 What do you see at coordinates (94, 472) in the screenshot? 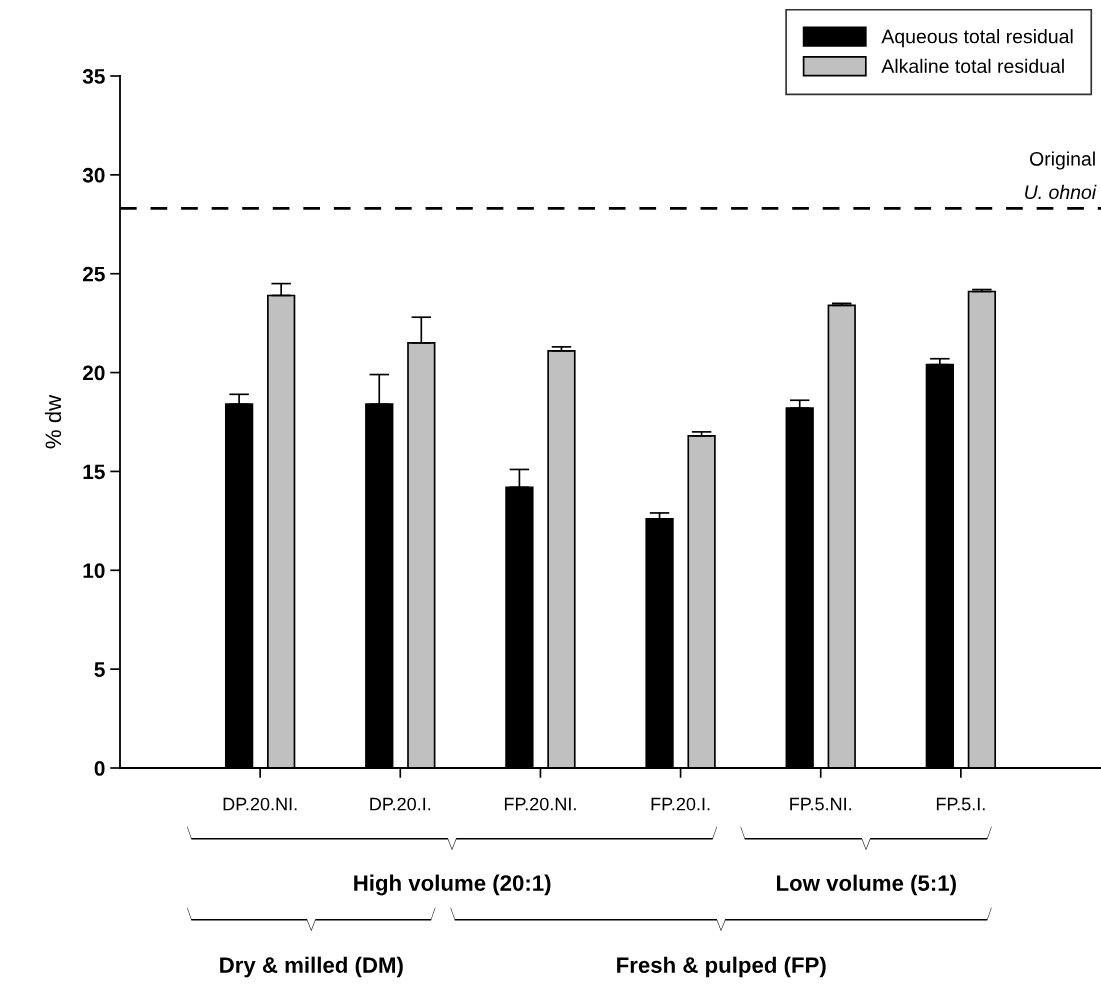
I see `y-tick-label: 15` at bounding box center [94, 472].